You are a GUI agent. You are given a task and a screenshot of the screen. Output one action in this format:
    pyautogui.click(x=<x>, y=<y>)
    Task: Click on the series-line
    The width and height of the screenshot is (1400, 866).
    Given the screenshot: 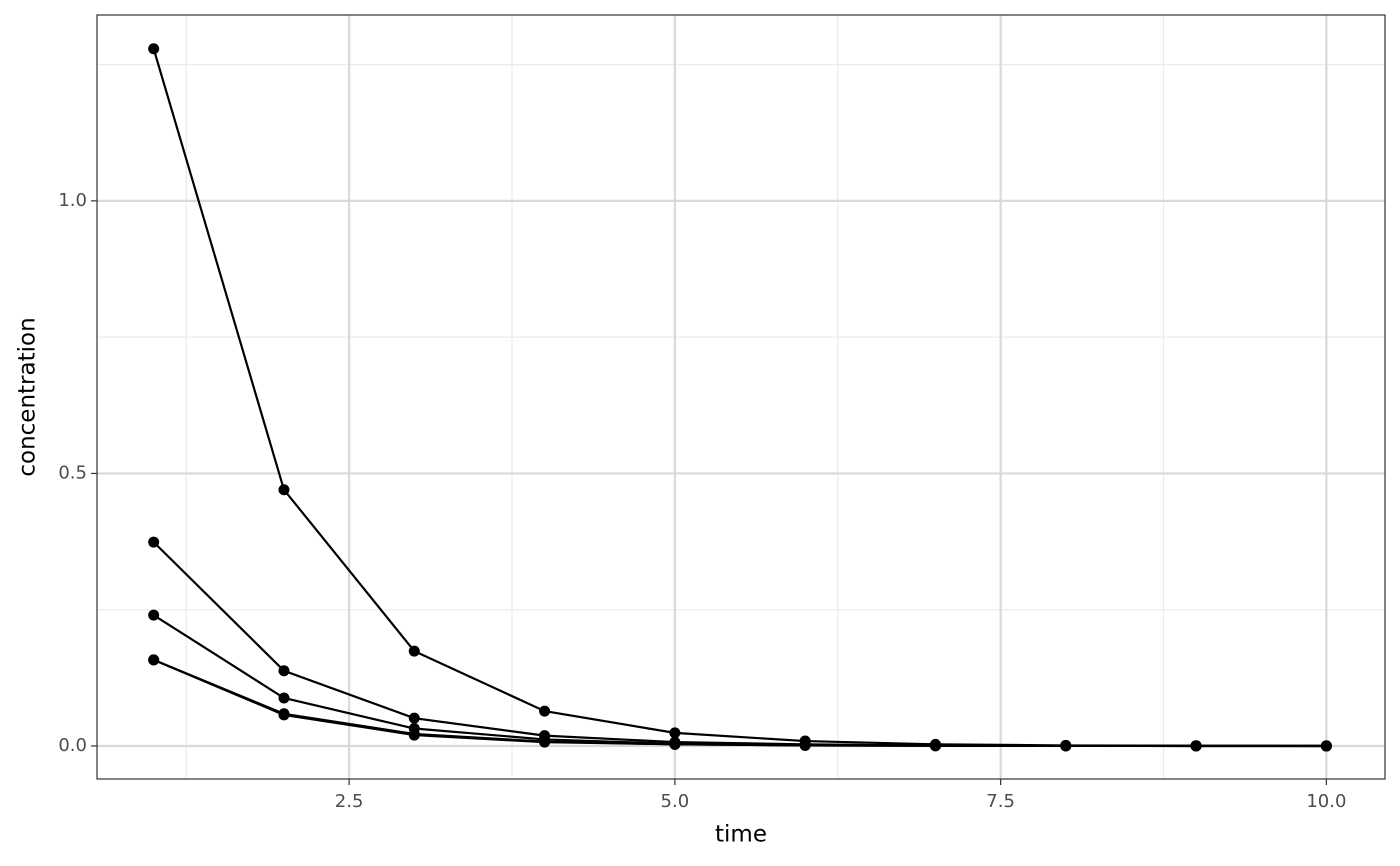 What is the action you would take?
    pyautogui.click(x=740, y=703)
    